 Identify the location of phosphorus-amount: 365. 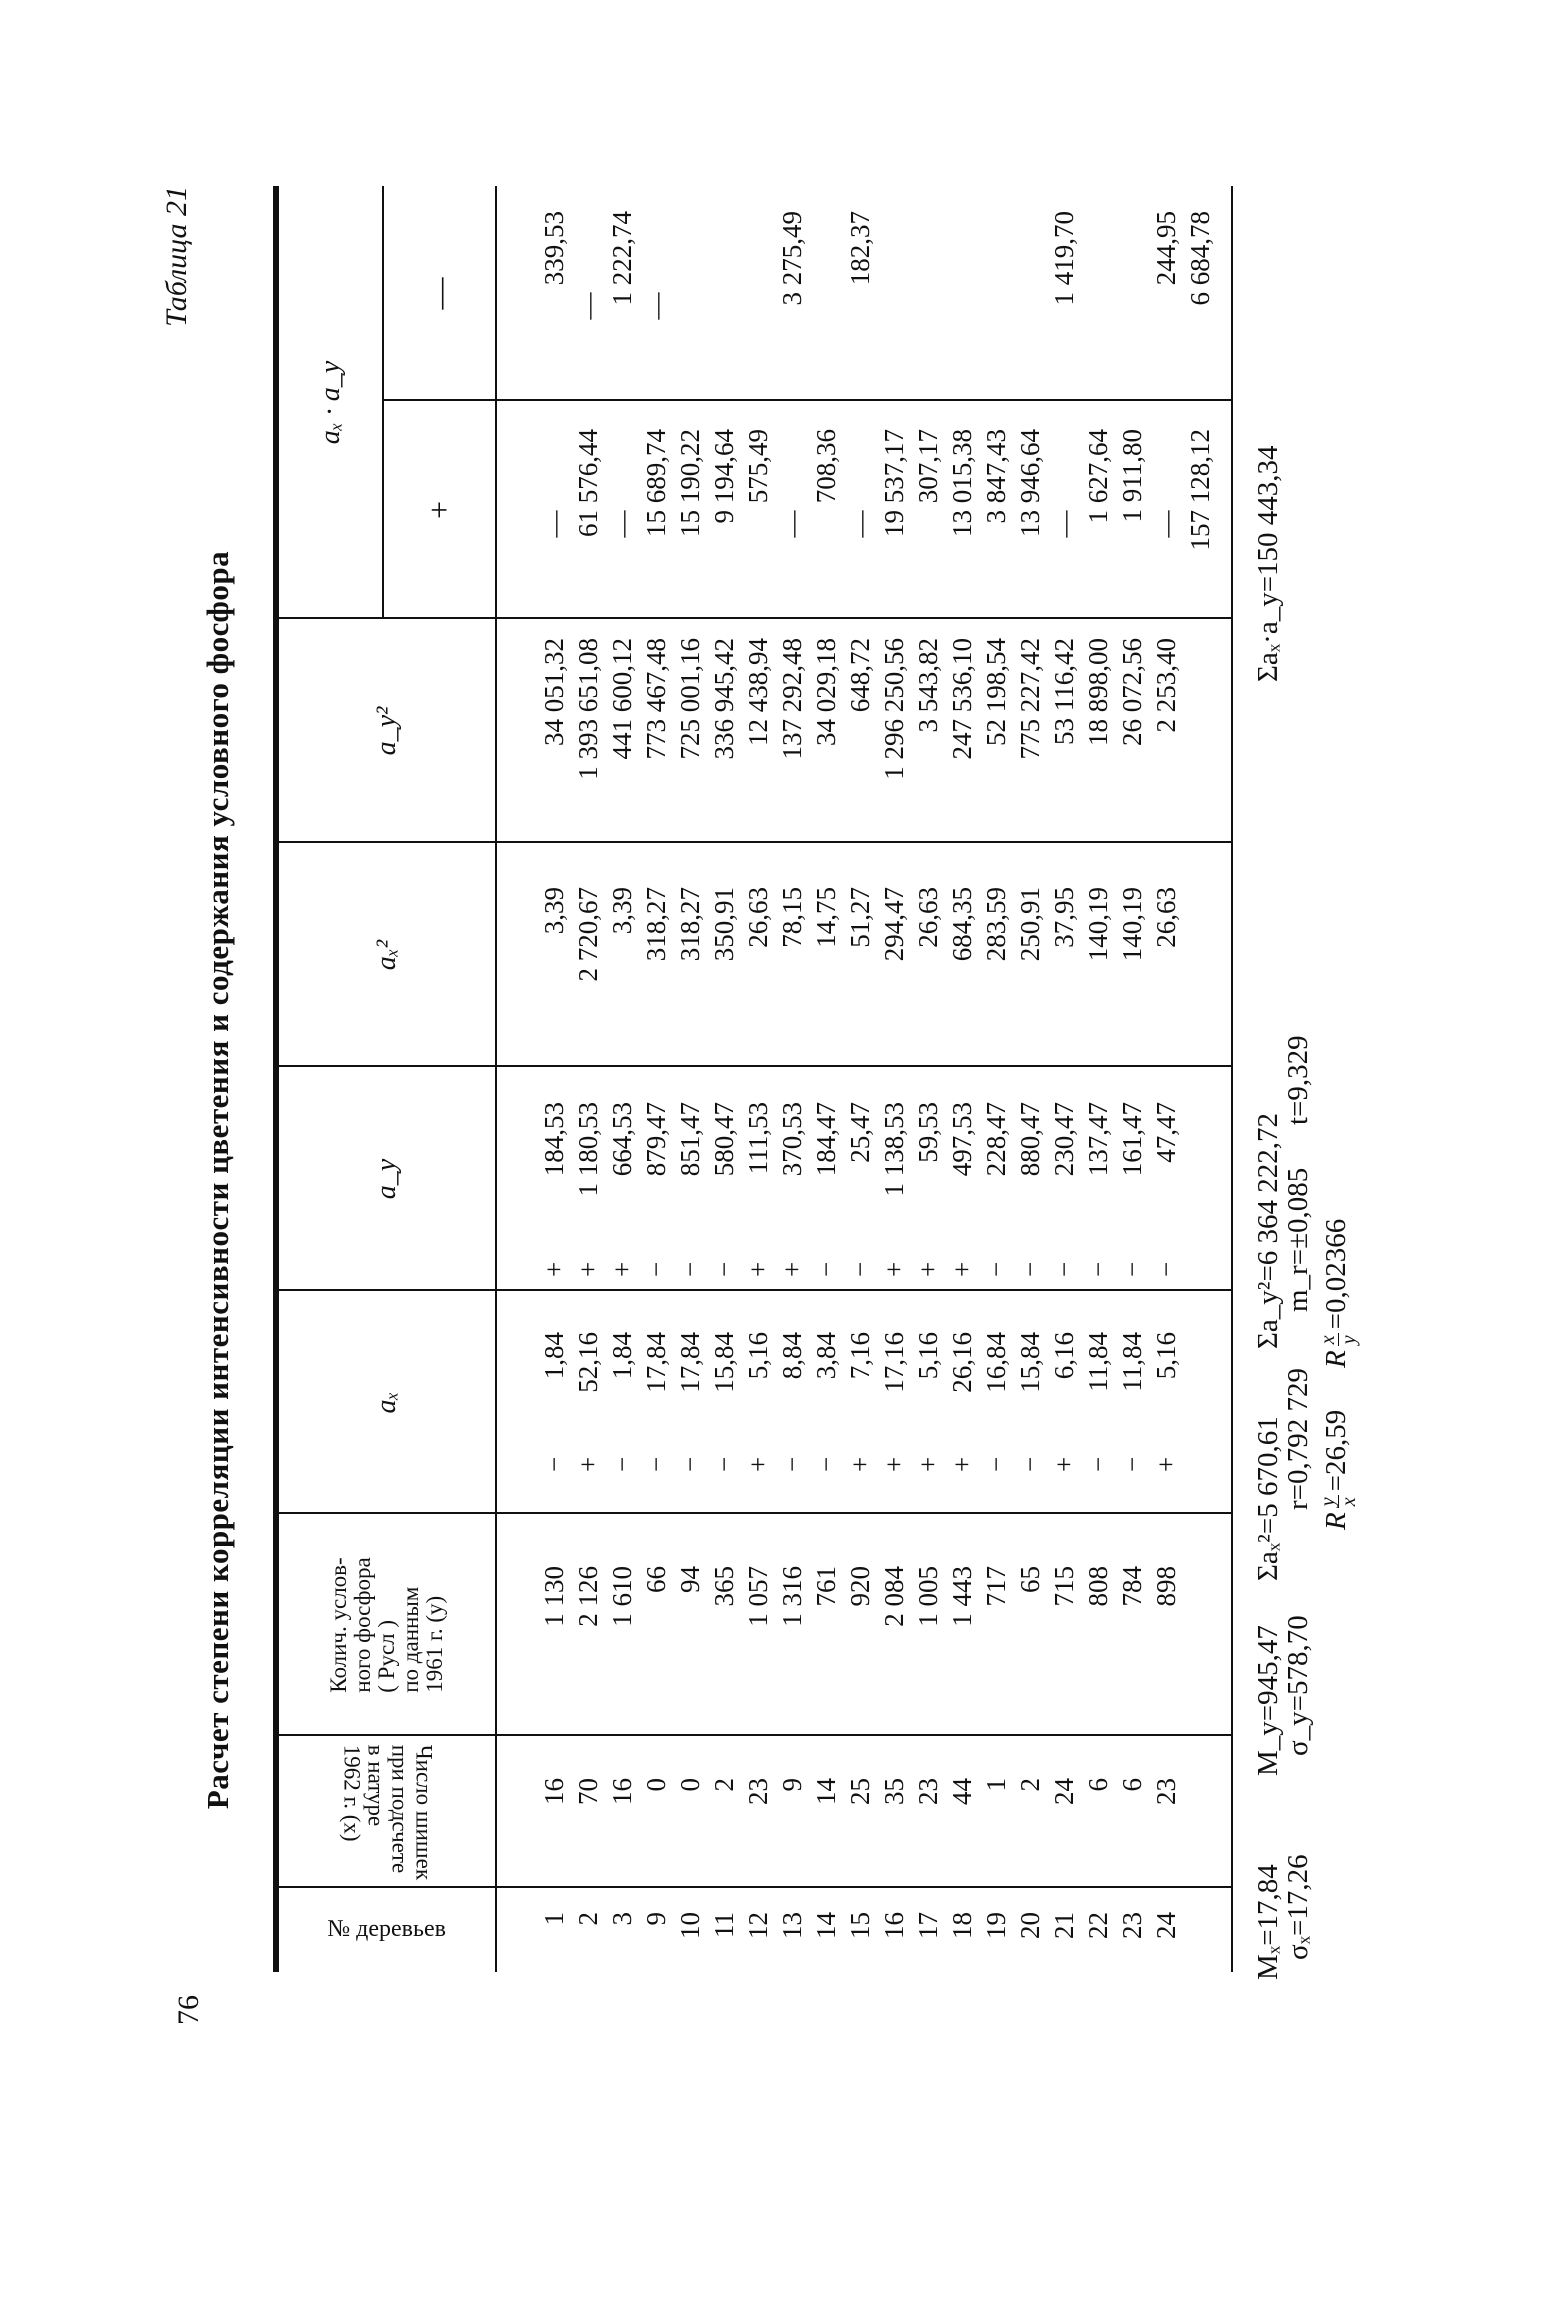
(724, 1586).